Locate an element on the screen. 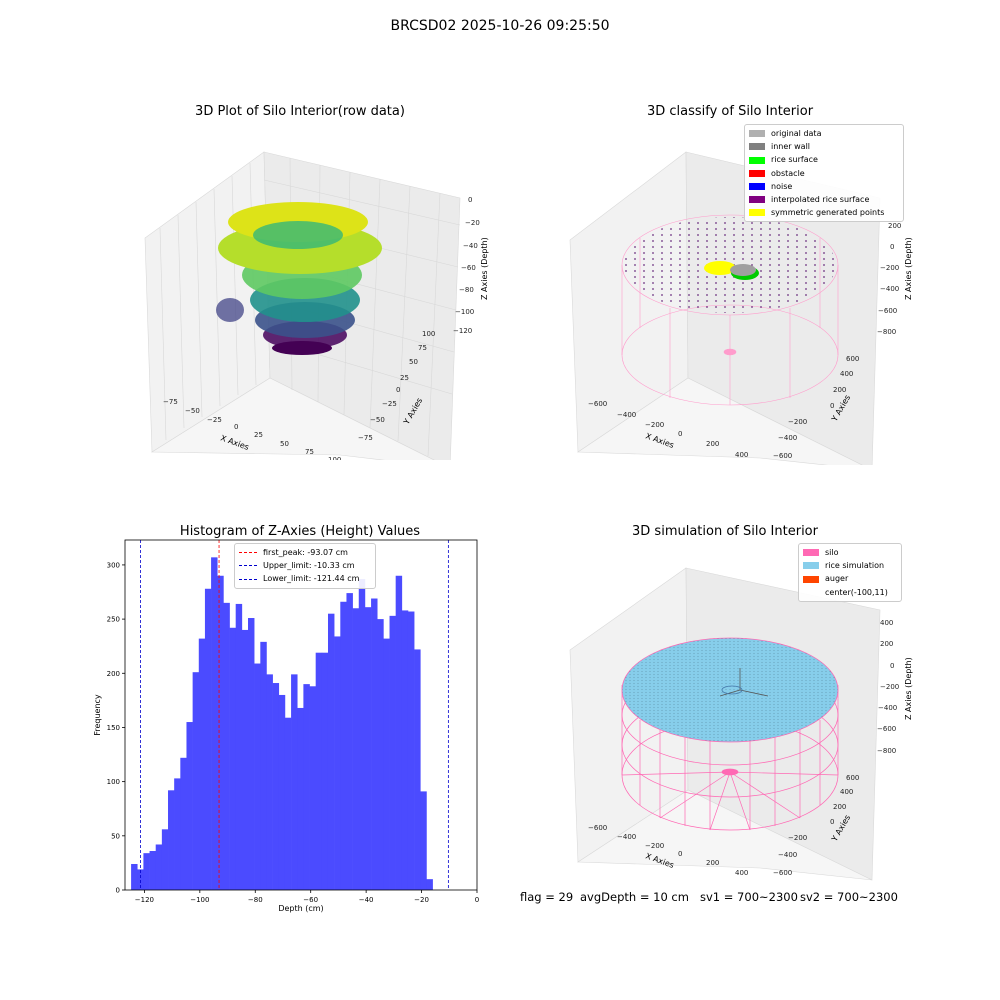  raw-zlabel: Z Axies (Depth) is located at coordinates (484, 268).